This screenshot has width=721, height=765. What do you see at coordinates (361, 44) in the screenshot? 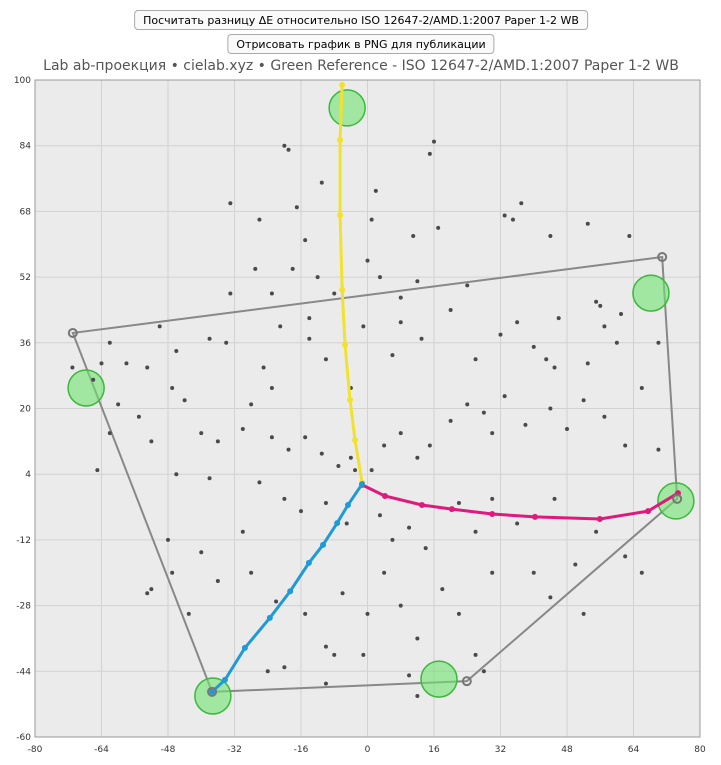
I see `button: Отрисовать график в PNG для публикации` at bounding box center [361, 44].